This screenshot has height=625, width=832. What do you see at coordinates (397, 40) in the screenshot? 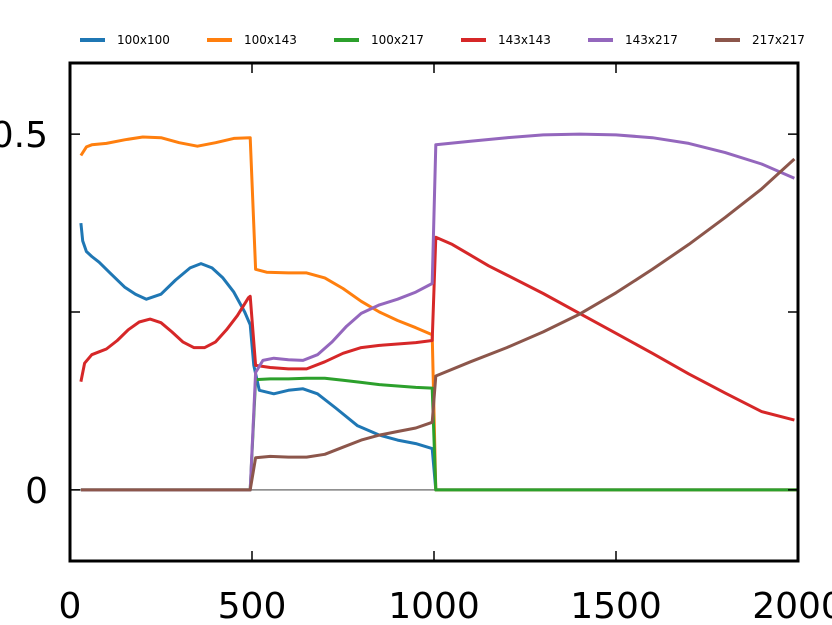
I see `legend-label: 100x217` at bounding box center [397, 40].